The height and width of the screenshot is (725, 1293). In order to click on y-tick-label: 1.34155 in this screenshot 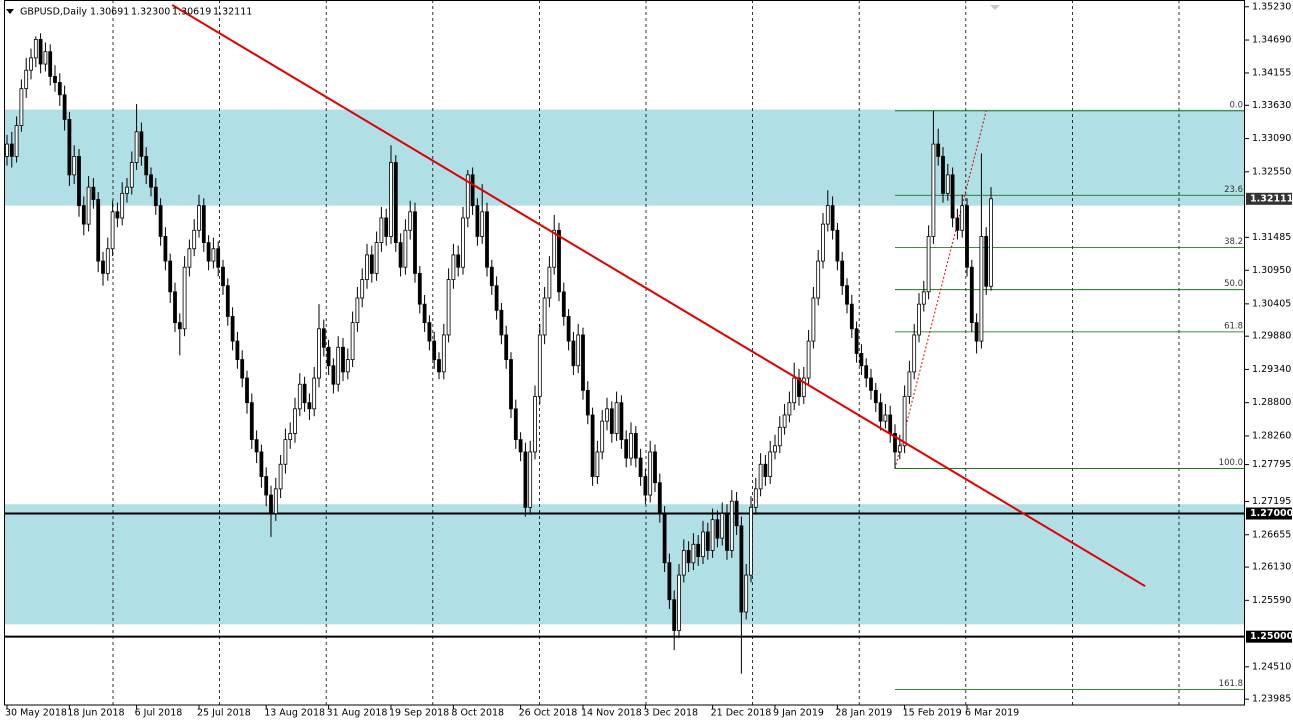, I will do `click(1271, 72)`.